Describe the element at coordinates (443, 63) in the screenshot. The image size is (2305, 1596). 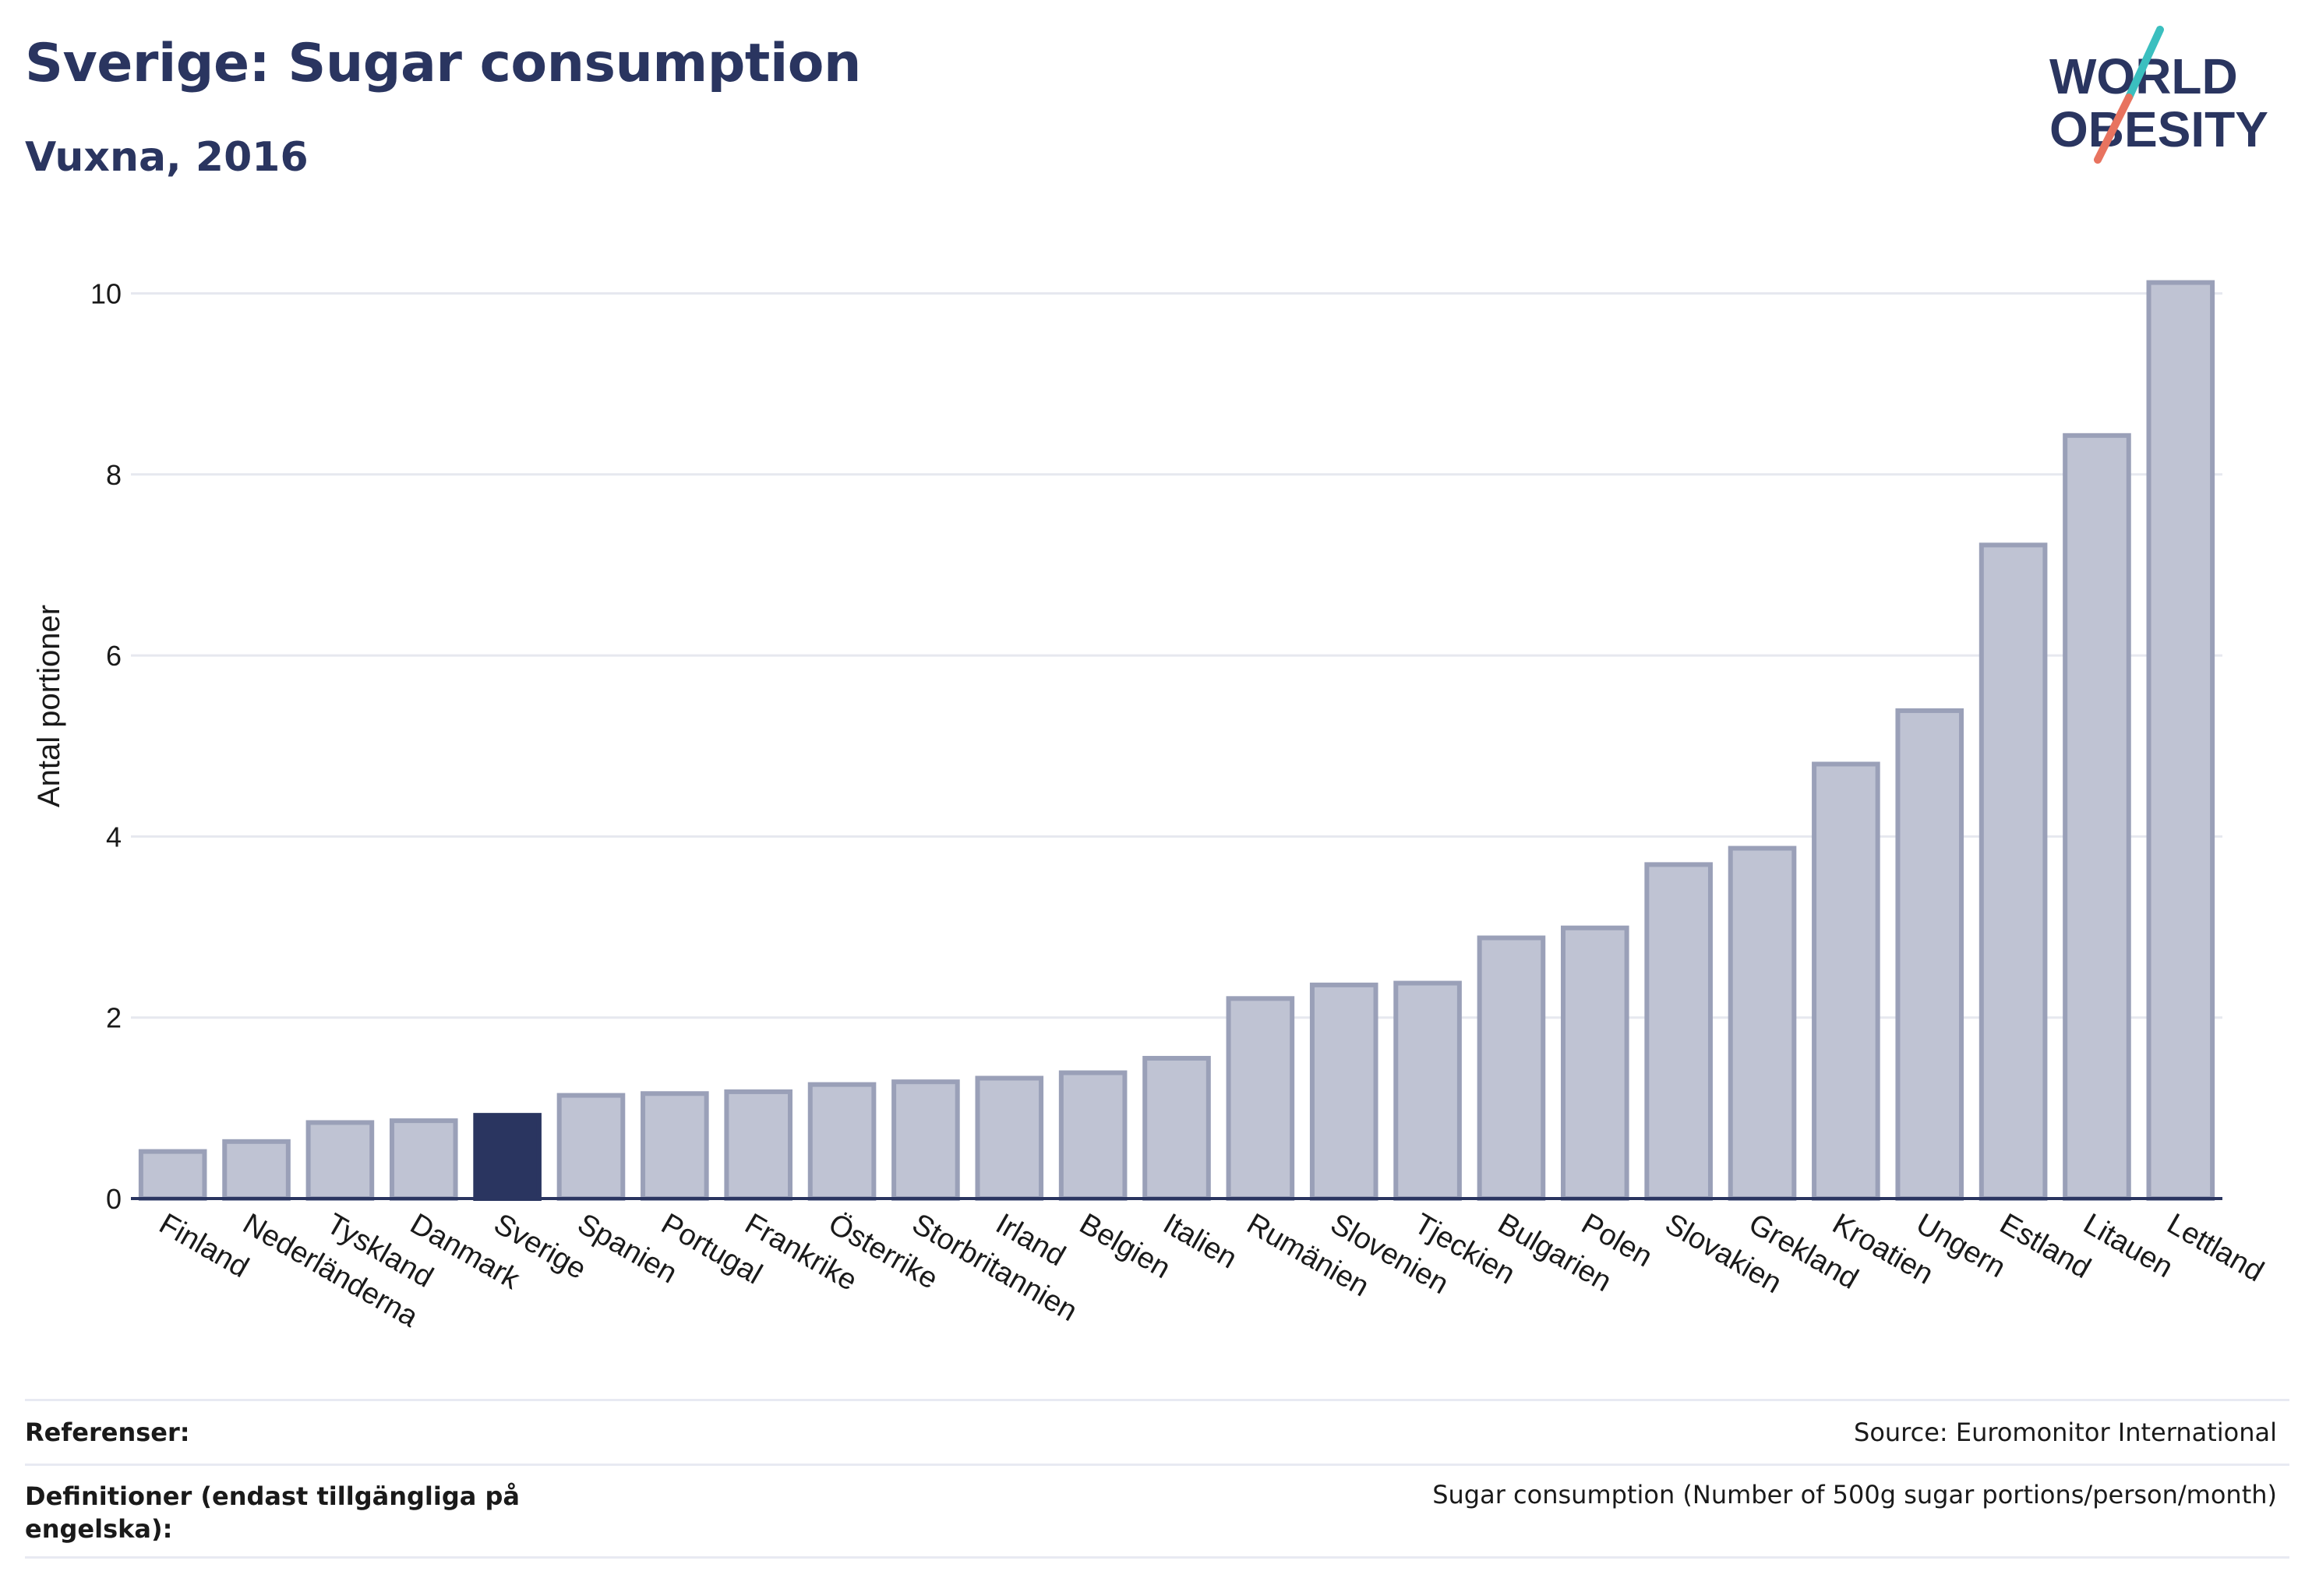
I see `chart-title: Sverige: Sugar consumption` at that location.